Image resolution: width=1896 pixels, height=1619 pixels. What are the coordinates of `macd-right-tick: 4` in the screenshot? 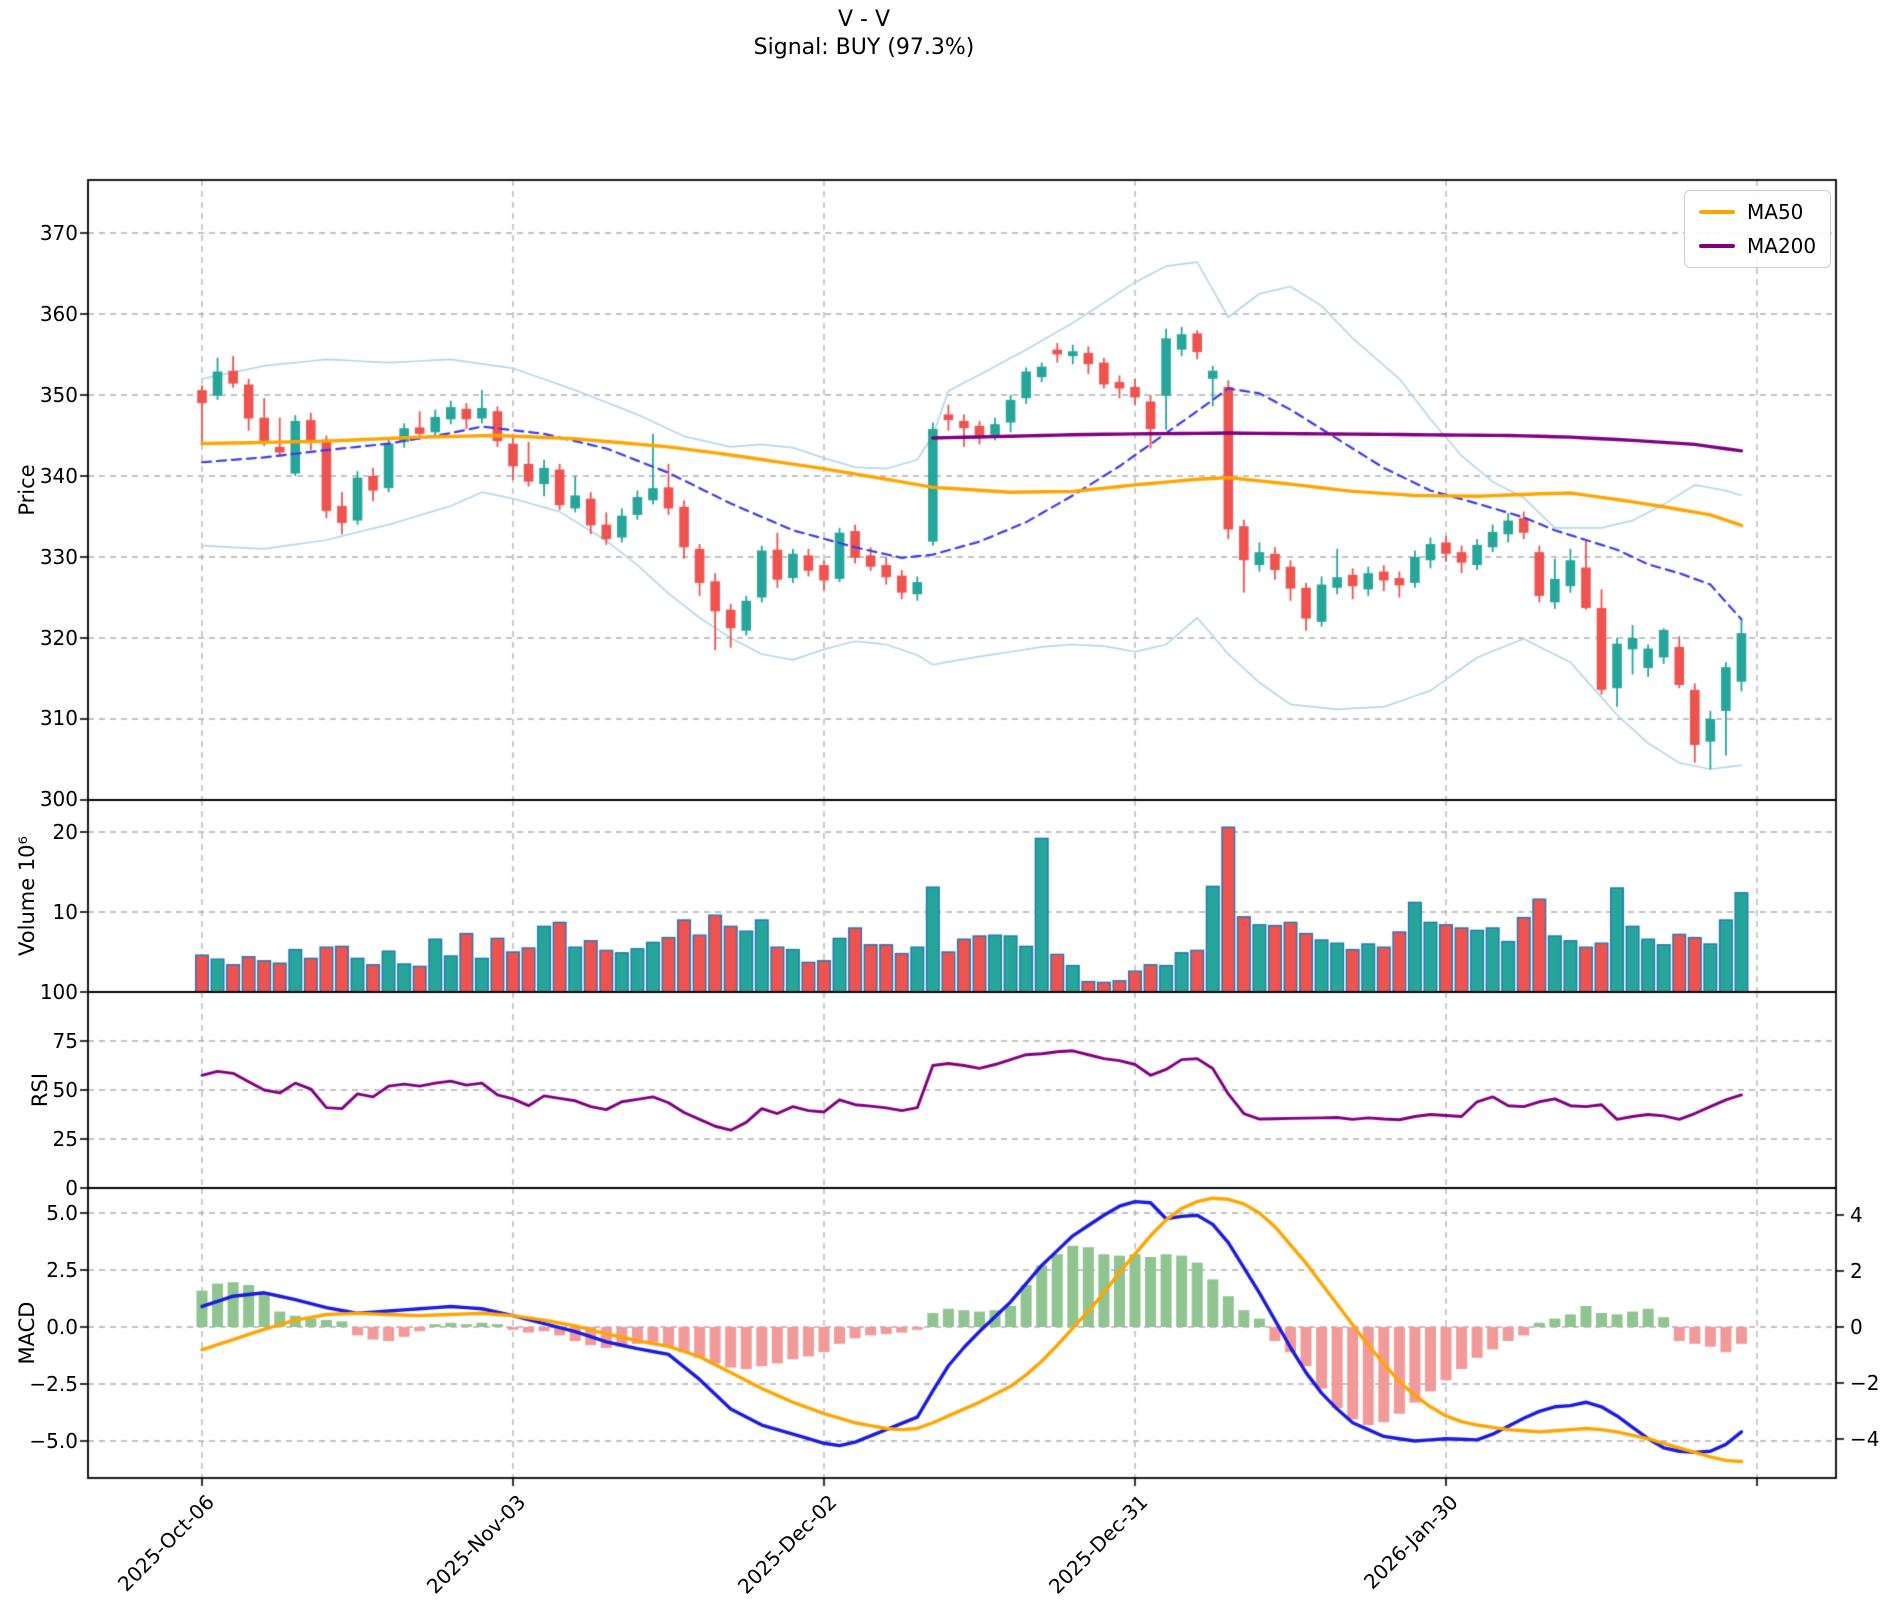 It's located at (1856, 1215).